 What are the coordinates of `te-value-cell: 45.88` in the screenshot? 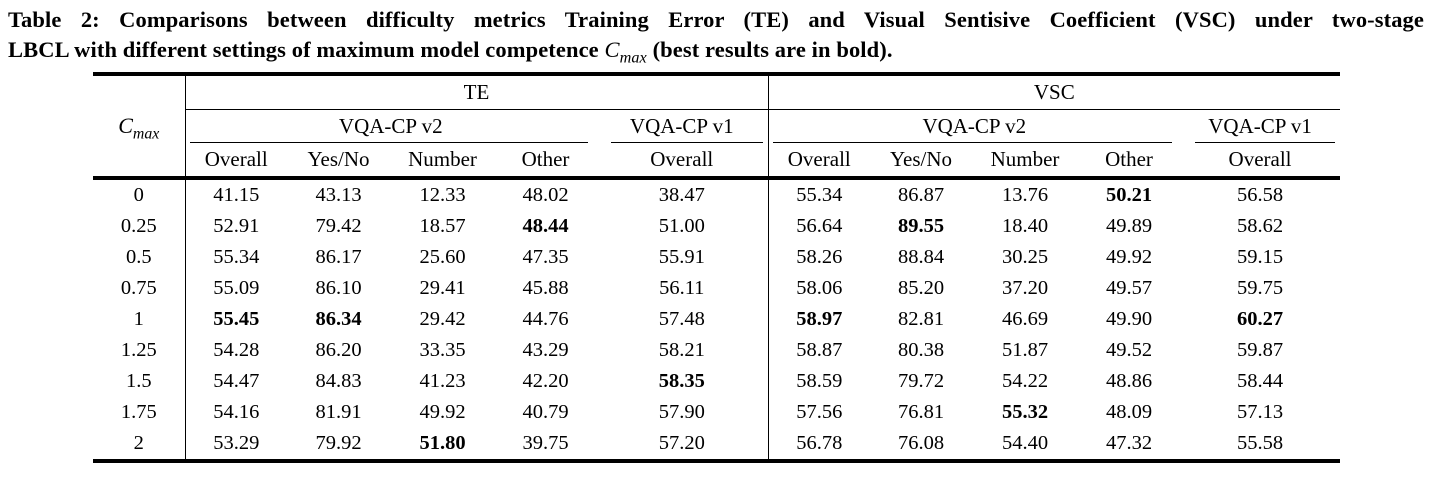 It's located at (545, 288).